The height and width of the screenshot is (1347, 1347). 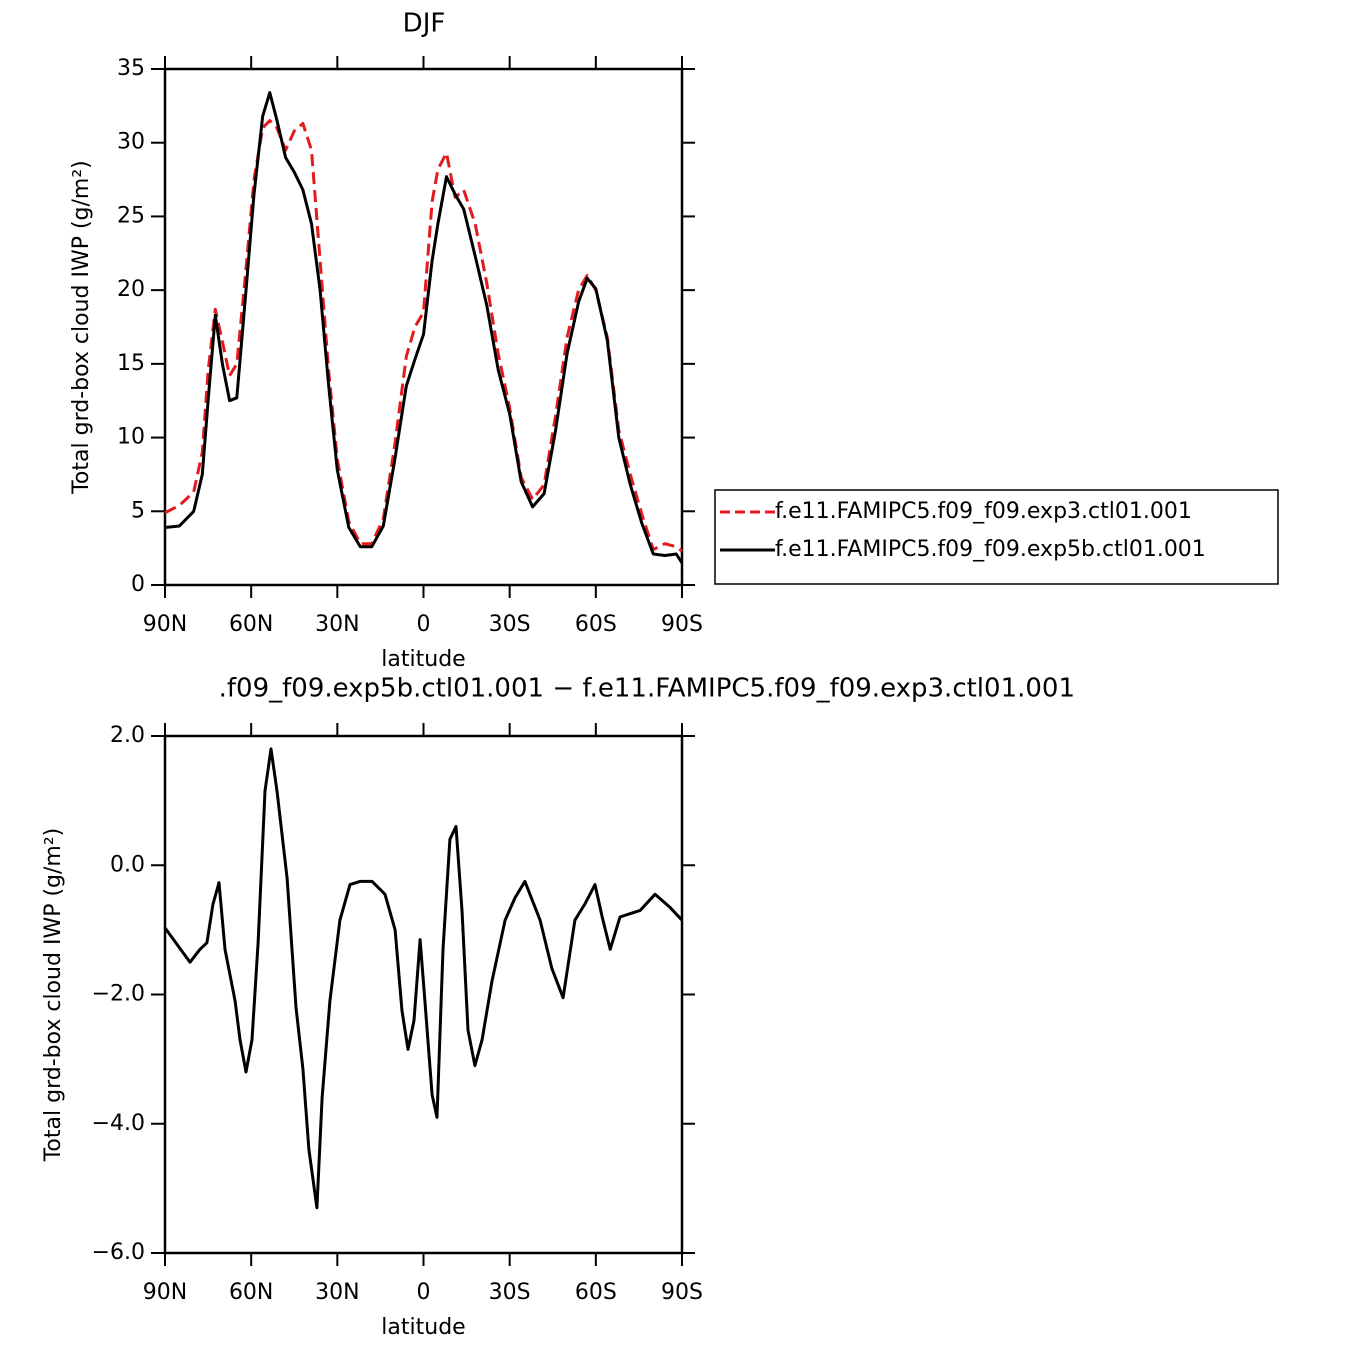 I want to click on y-tick-label: 30, so click(x=131, y=142).